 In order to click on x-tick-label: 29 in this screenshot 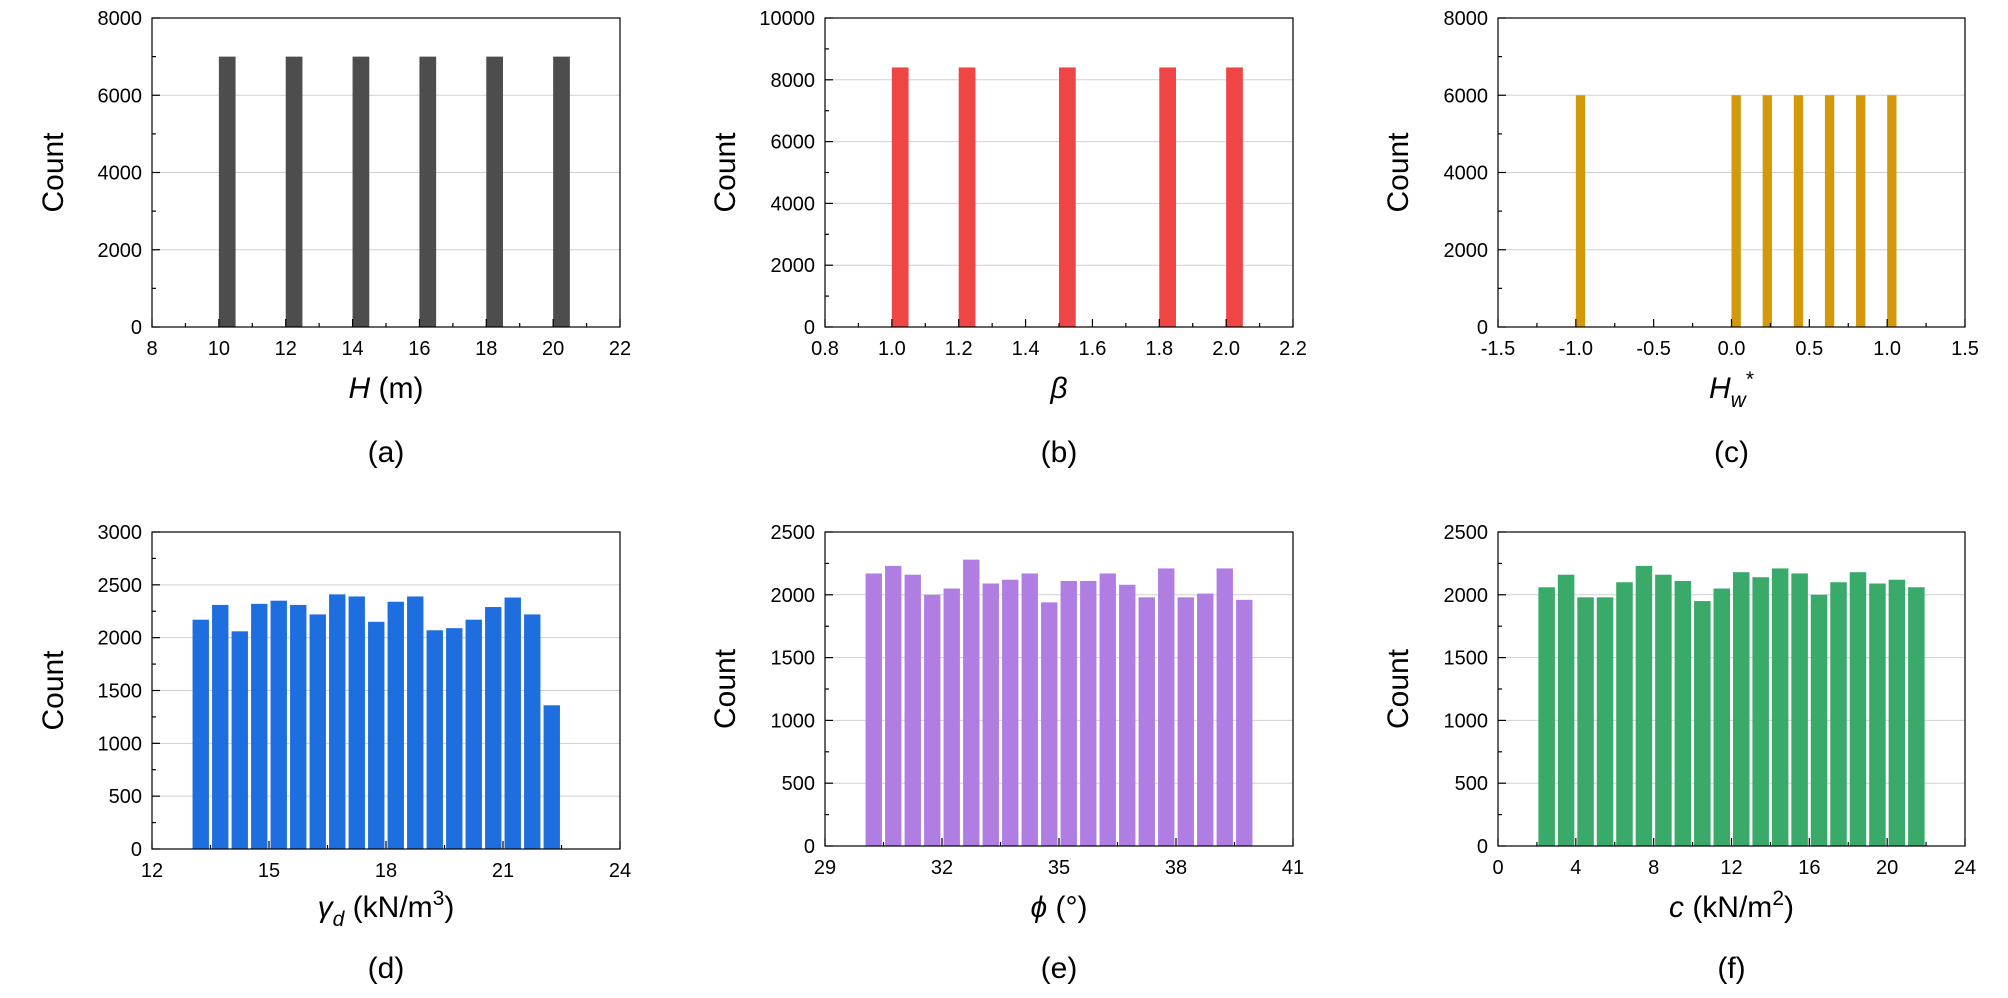, I will do `click(825, 868)`.